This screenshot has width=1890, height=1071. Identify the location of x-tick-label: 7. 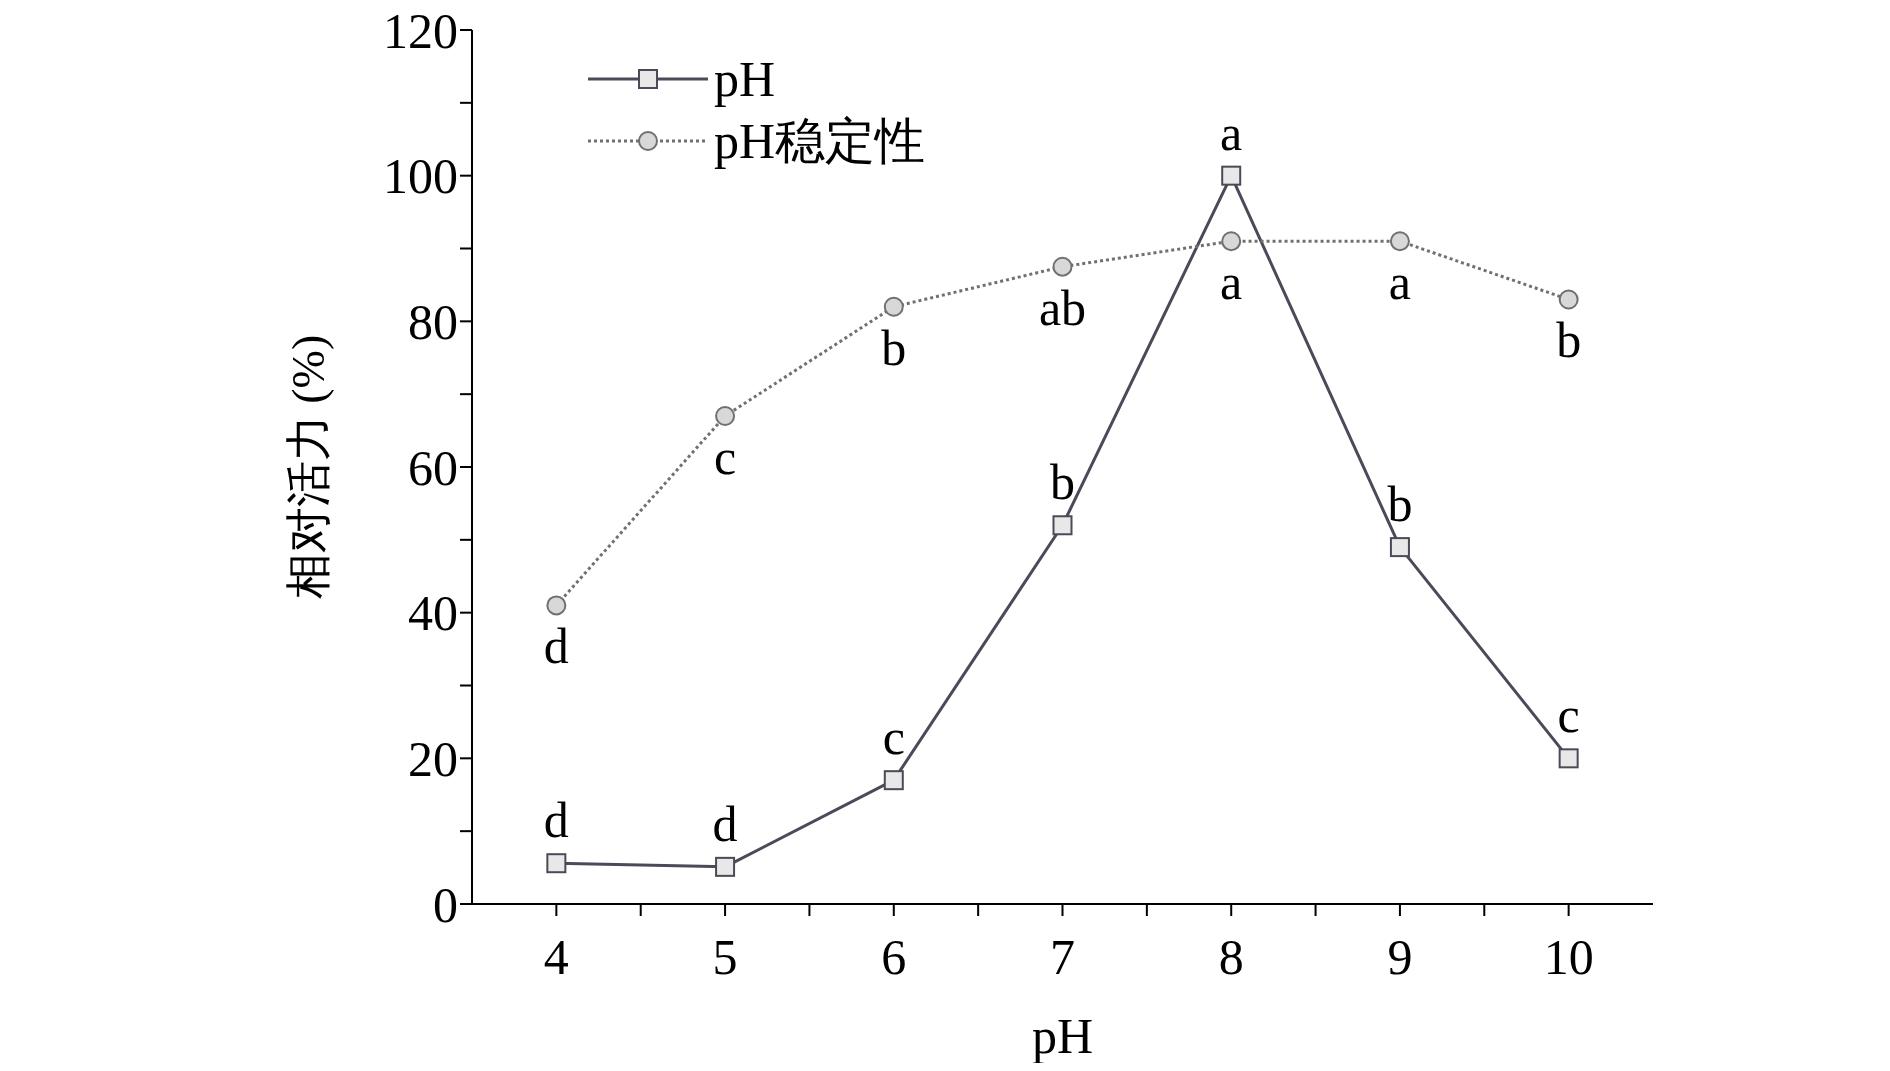
(1062, 956).